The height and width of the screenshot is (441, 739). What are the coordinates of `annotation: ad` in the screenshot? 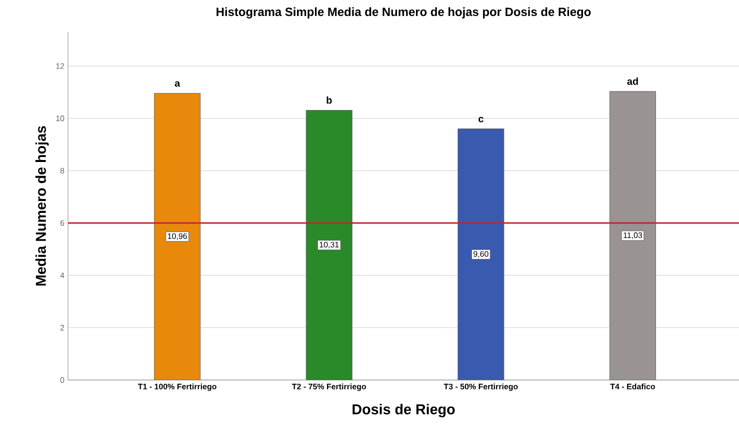 It's located at (632, 81).